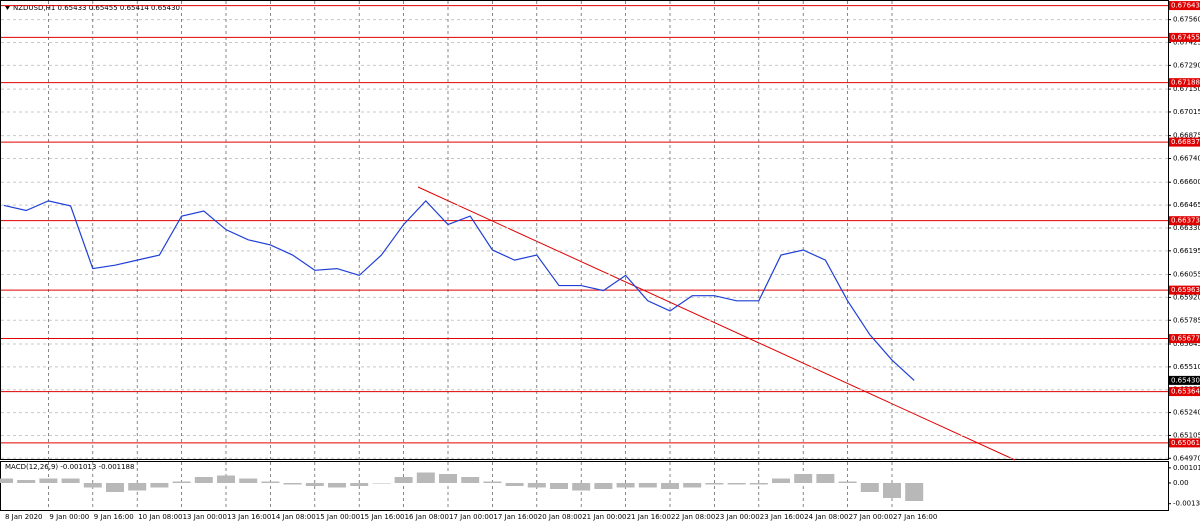 The height and width of the screenshot is (525, 1200). What do you see at coordinates (1186, 112) in the screenshot?
I see `y-tick-label: 0.67015` at bounding box center [1186, 112].